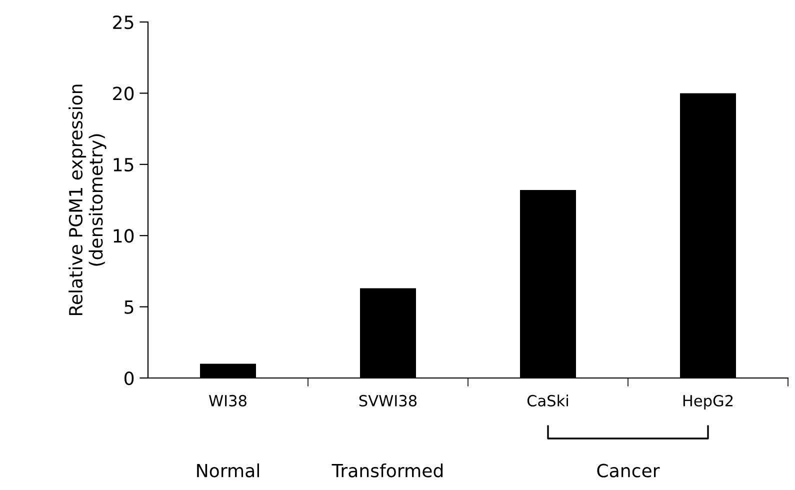  What do you see at coordinates (547, 400) in the screenshot?
I see `x-tick-label: CaSki` at bounding box center [547, 400].